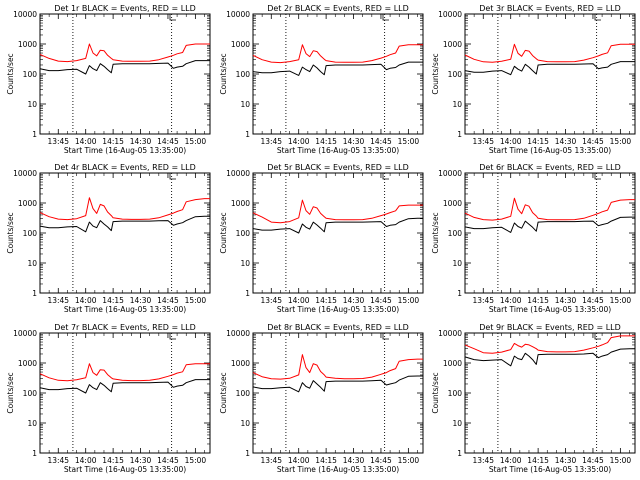 The height and width of the screenshot is (480, 640). I want to click on chart-title: Det 1r BLACK = Events, RED = LLD, so click(125, 8).